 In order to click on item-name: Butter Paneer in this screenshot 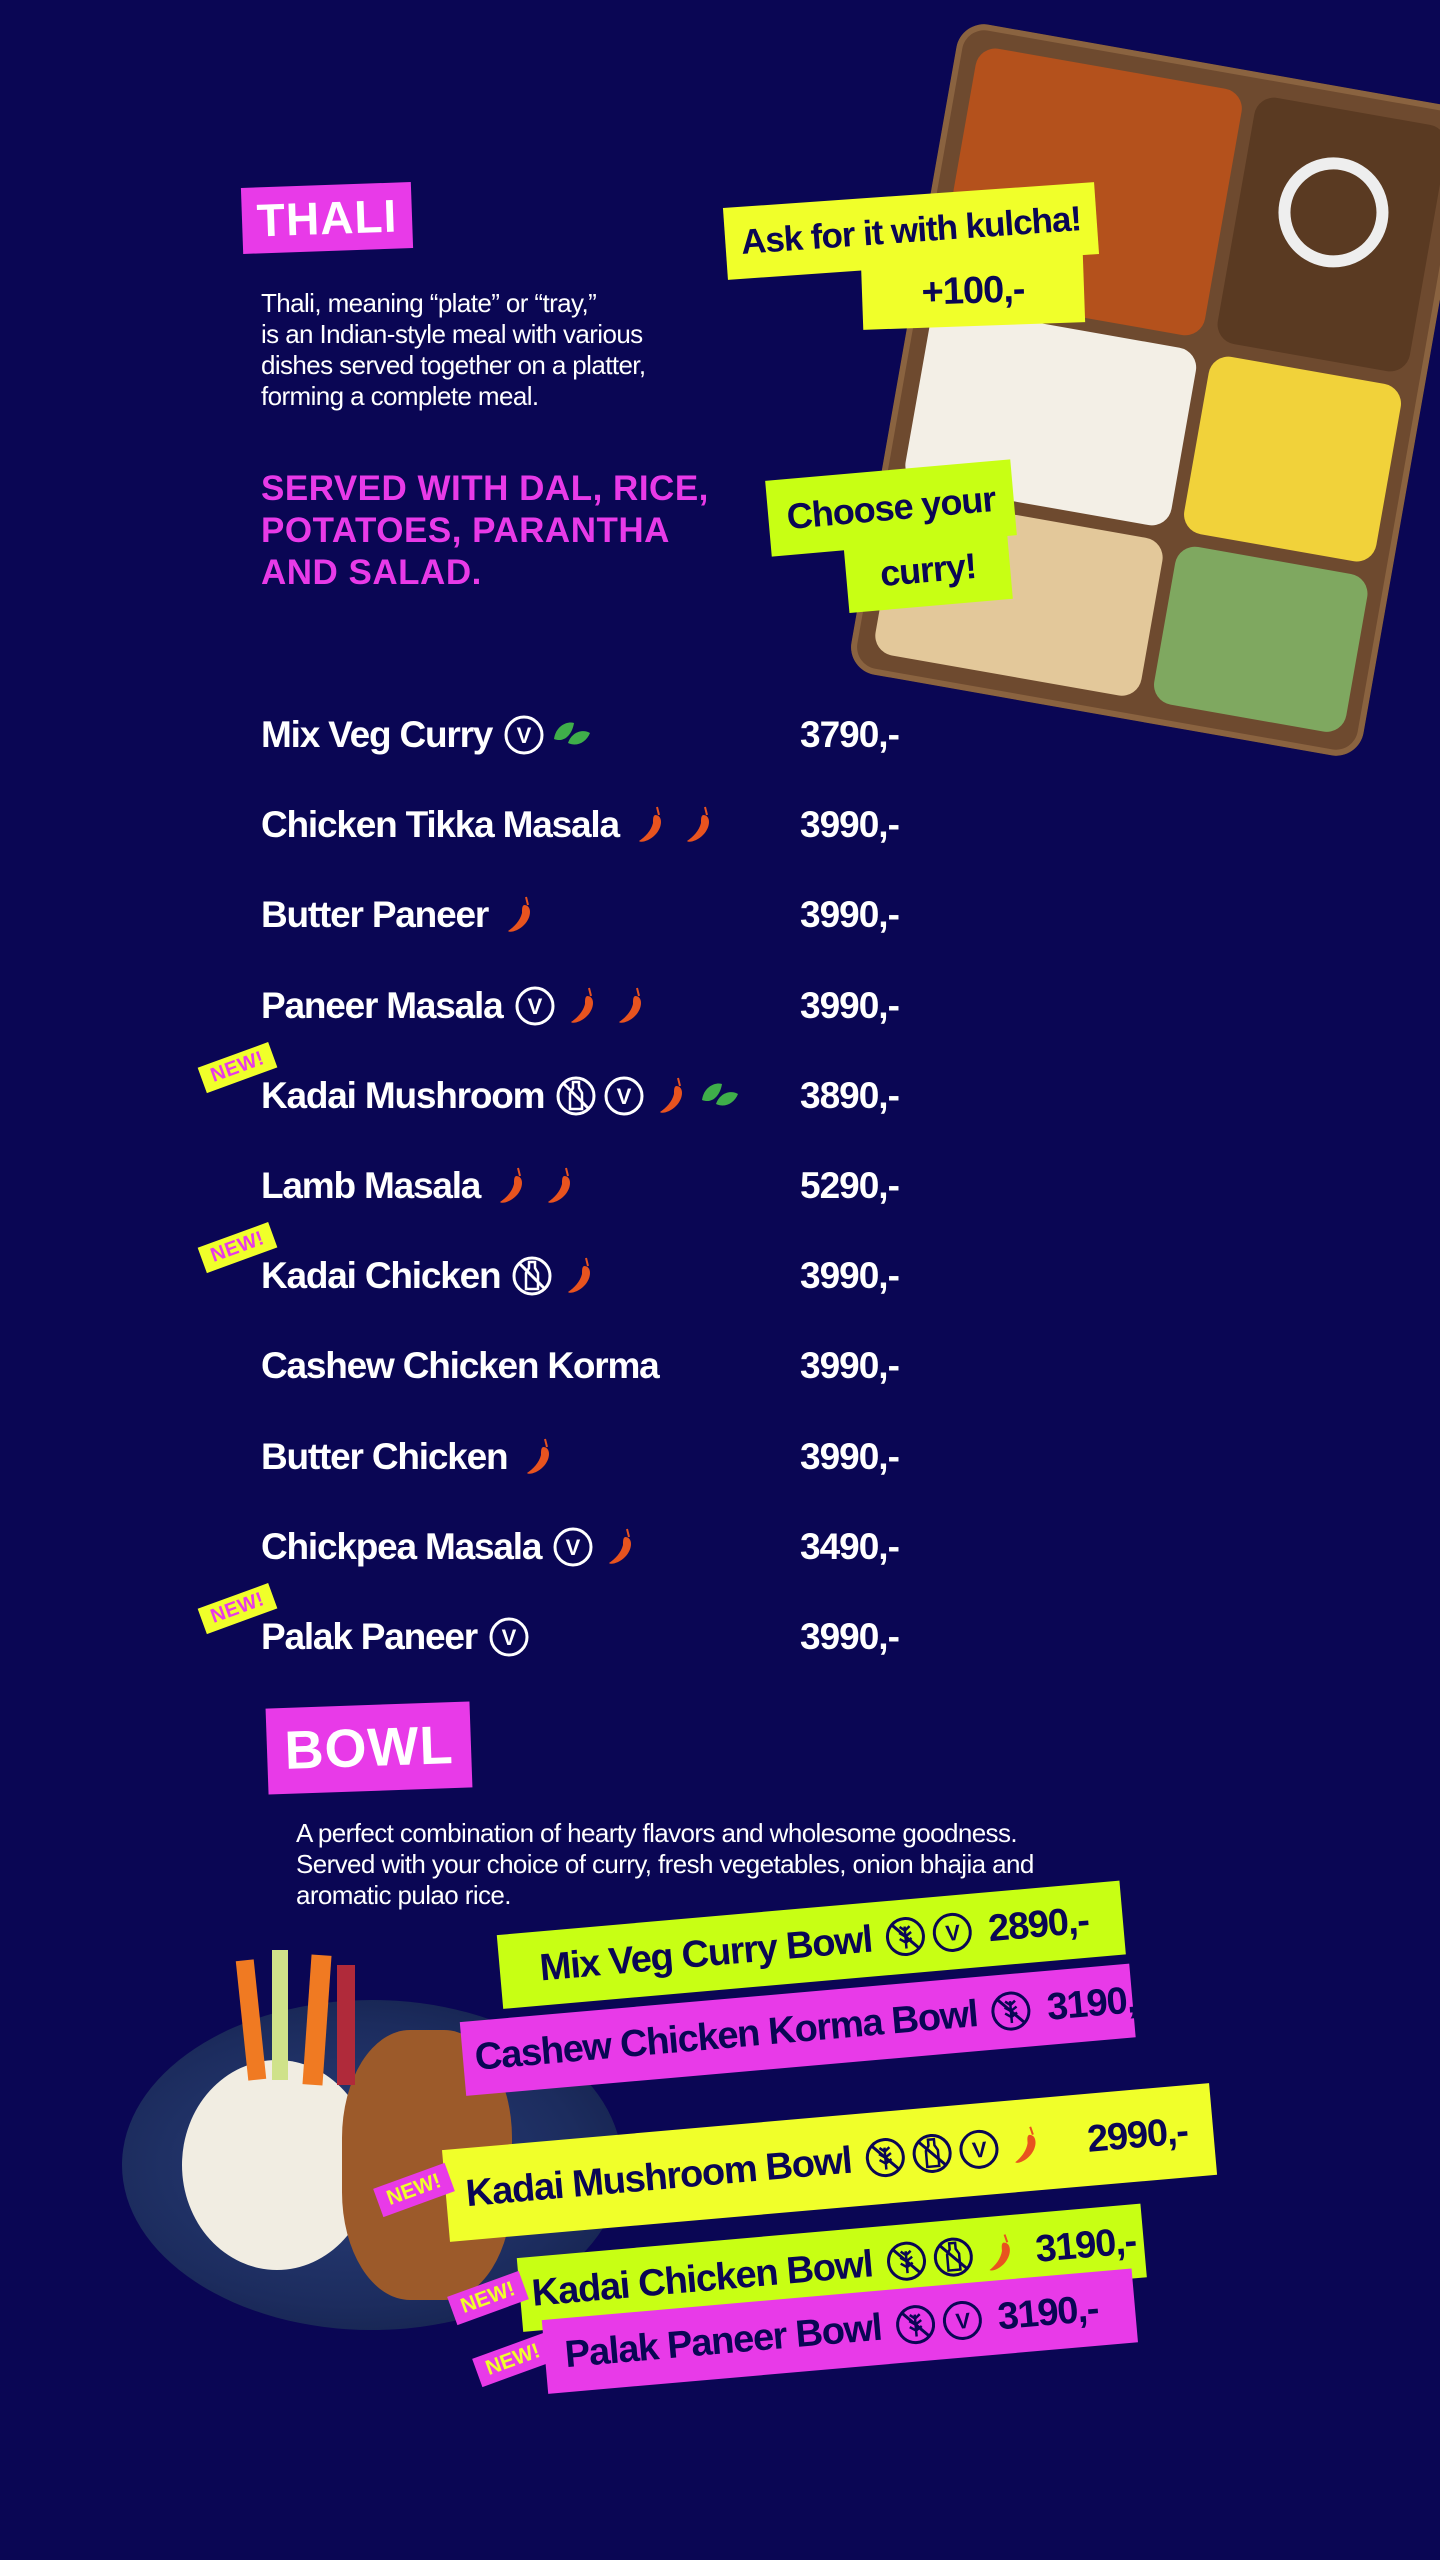, I will do `click(375, 915)`.